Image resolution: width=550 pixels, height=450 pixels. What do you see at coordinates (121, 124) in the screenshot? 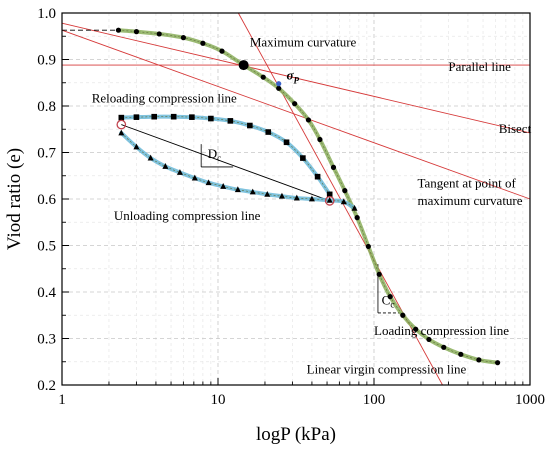
I see `loop-start-marker` at bounding box center [121, 124].